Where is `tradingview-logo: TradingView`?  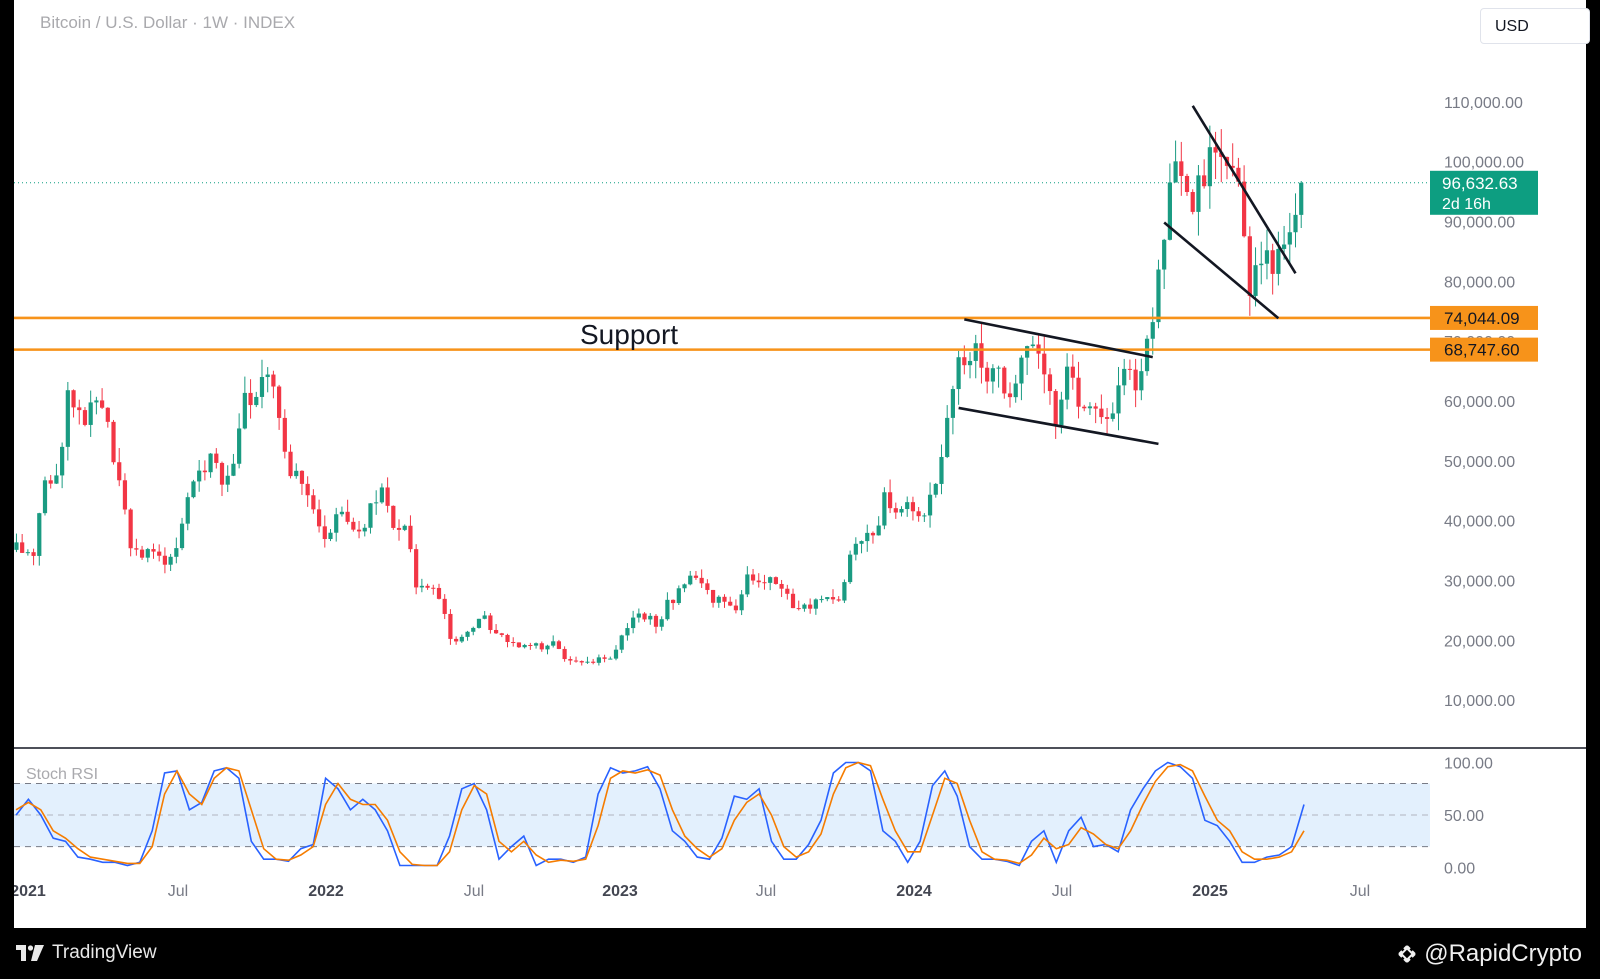
tradingview-logo: TradingView is located at coordinates (86, 953).